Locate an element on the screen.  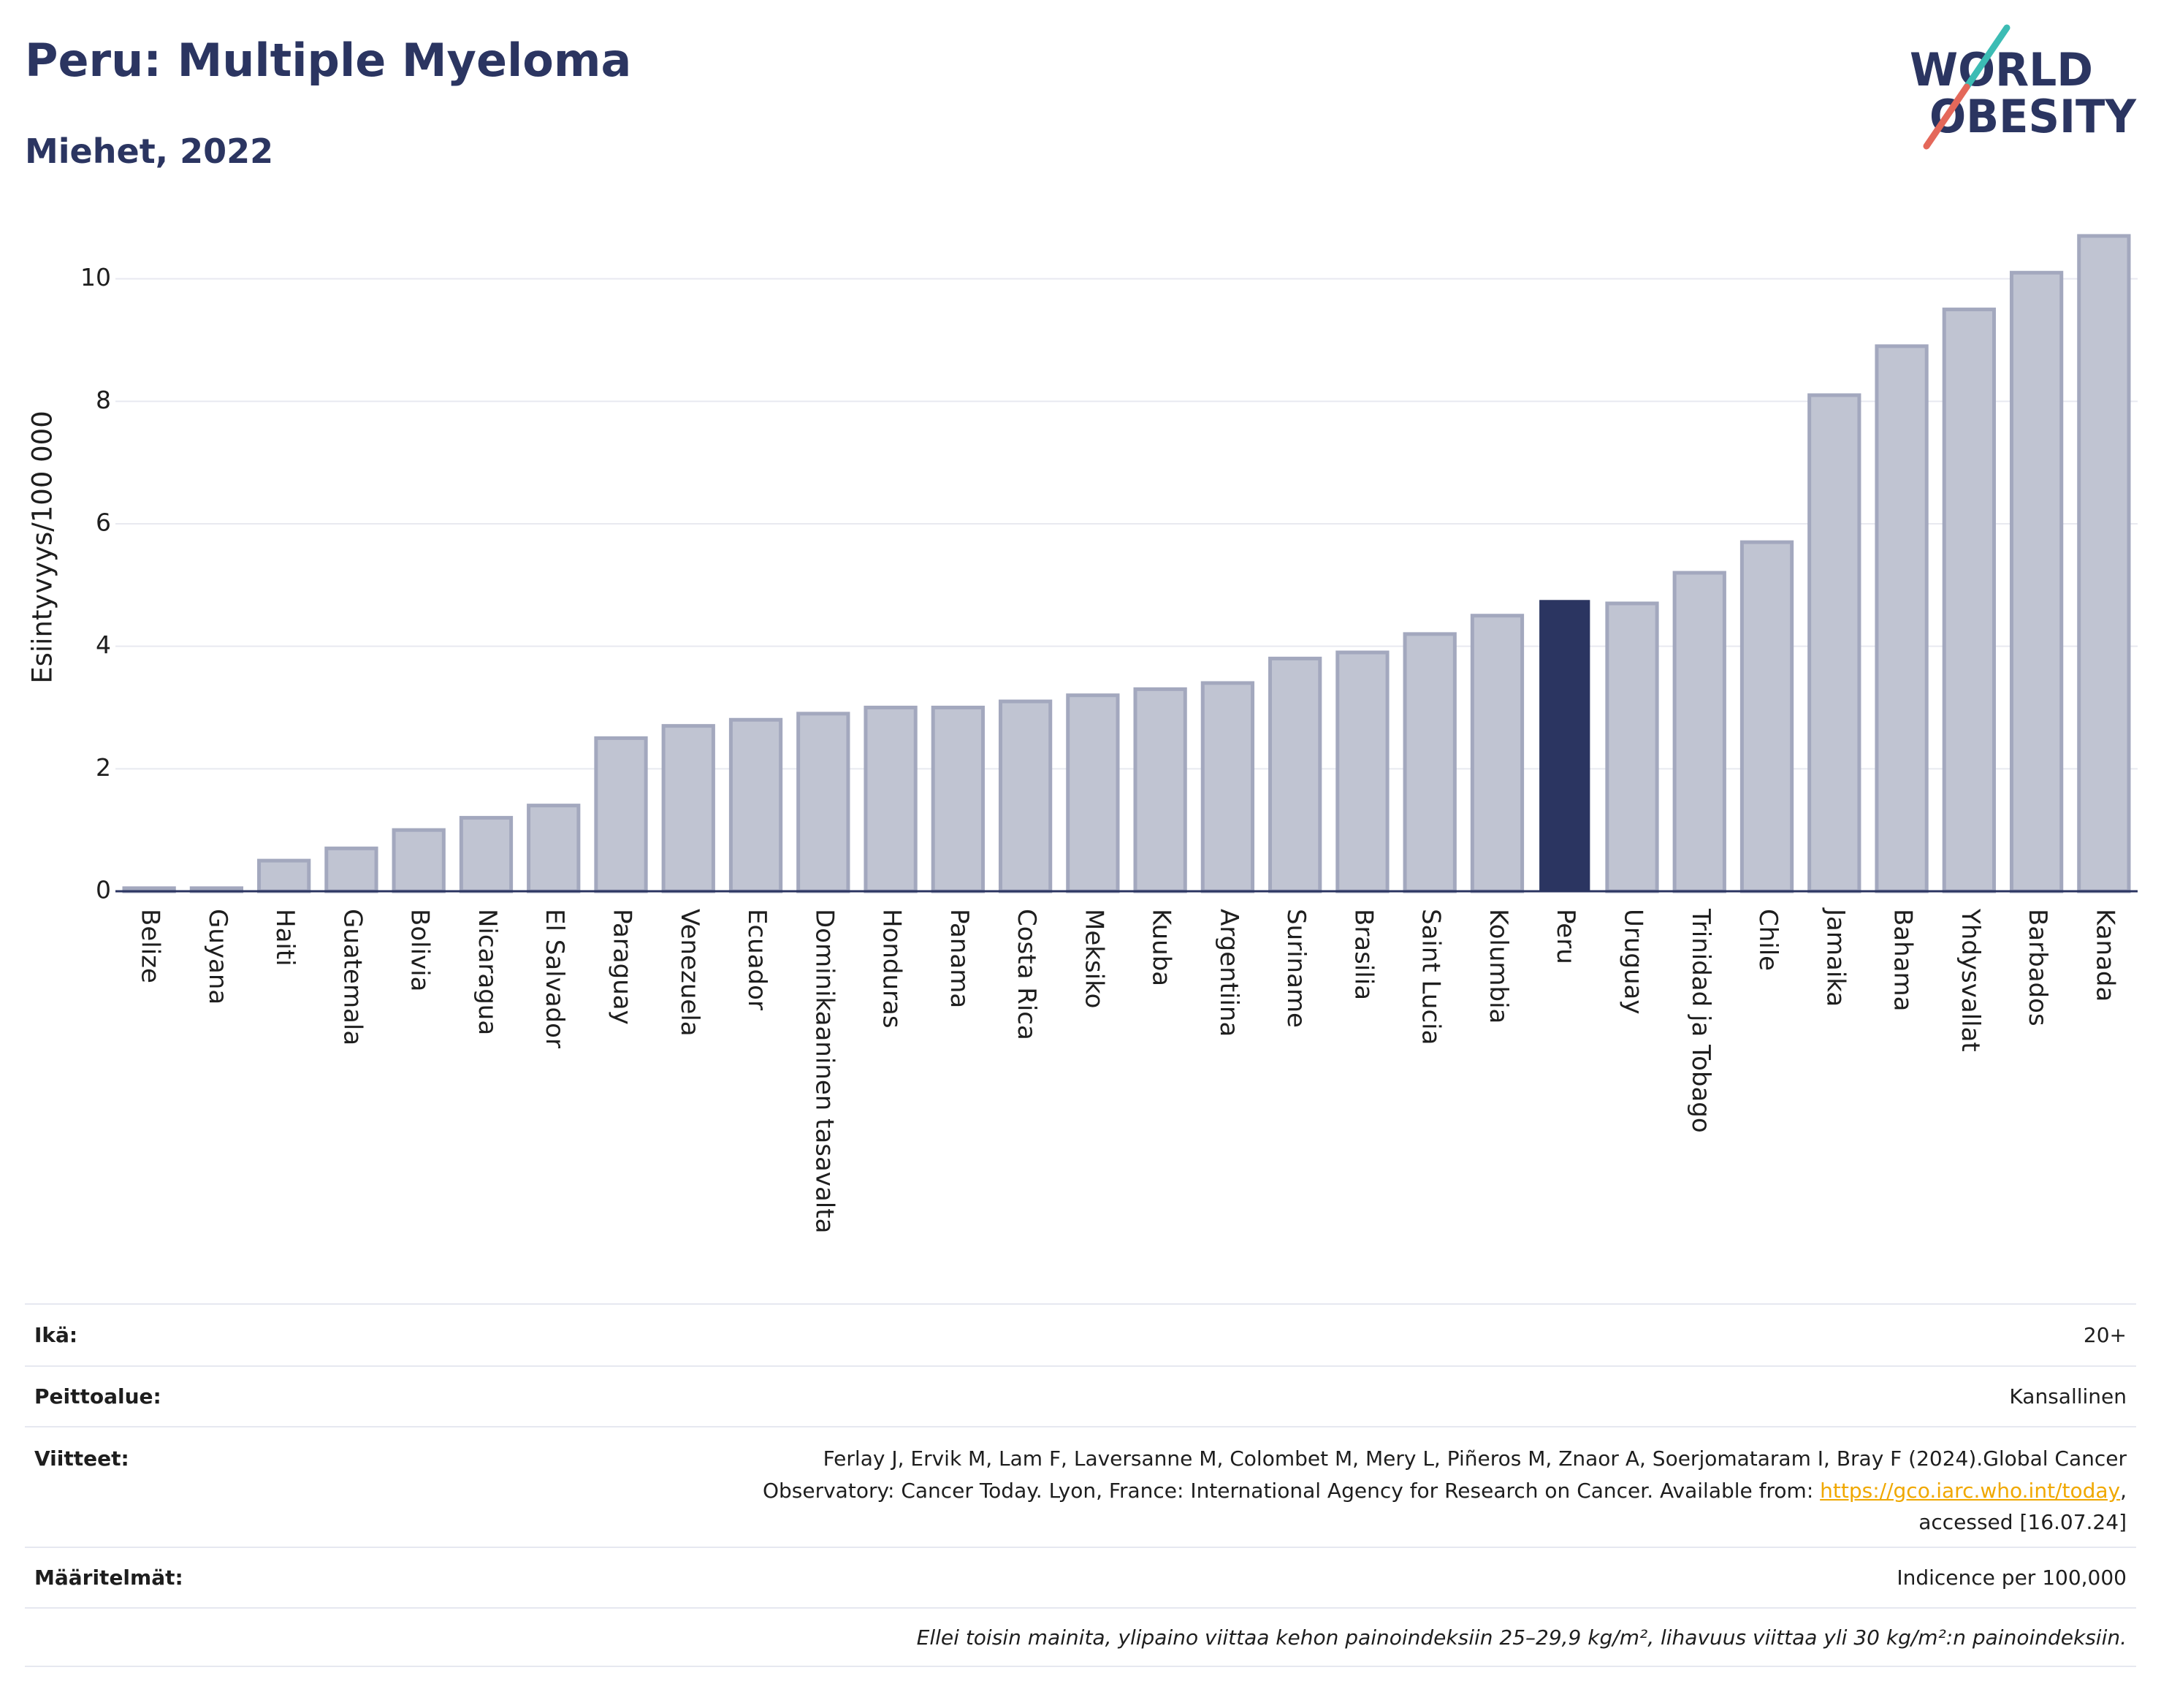
references-label: Viitteet: is located at coordinates (81, 1458).